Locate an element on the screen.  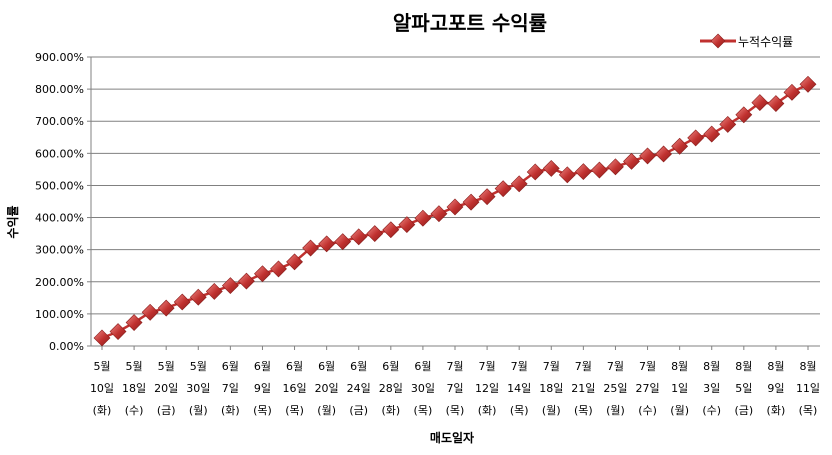
x-tick-label-line: 21일 is located at coordinates (583, 388).